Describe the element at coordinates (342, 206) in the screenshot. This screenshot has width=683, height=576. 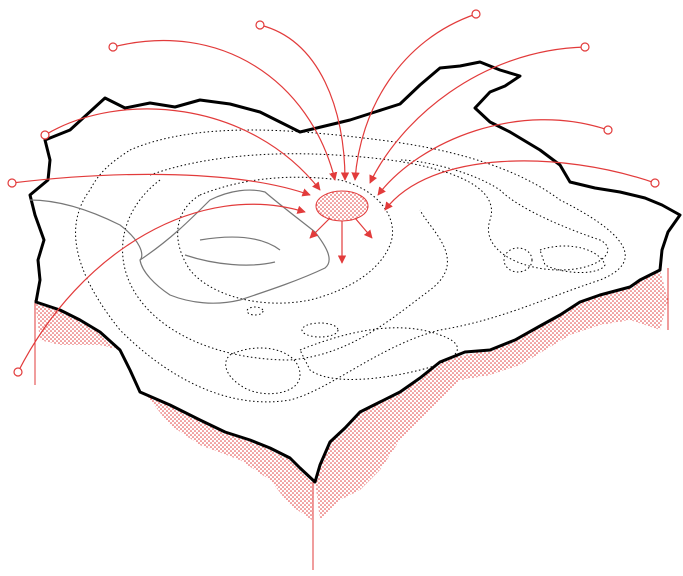
I see `center-zone` at that location.